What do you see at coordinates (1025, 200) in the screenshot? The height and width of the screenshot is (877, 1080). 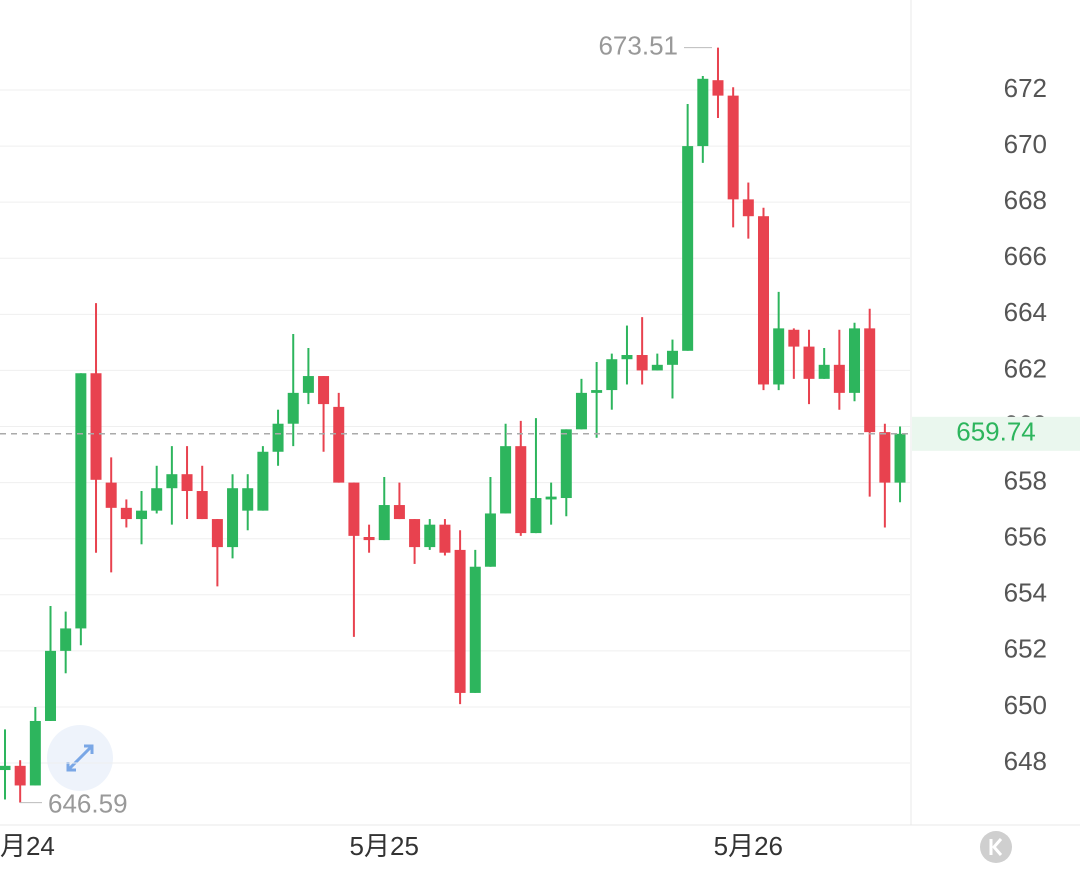 I see `y-tick-label: 668` at bounding box center [1025, 200].